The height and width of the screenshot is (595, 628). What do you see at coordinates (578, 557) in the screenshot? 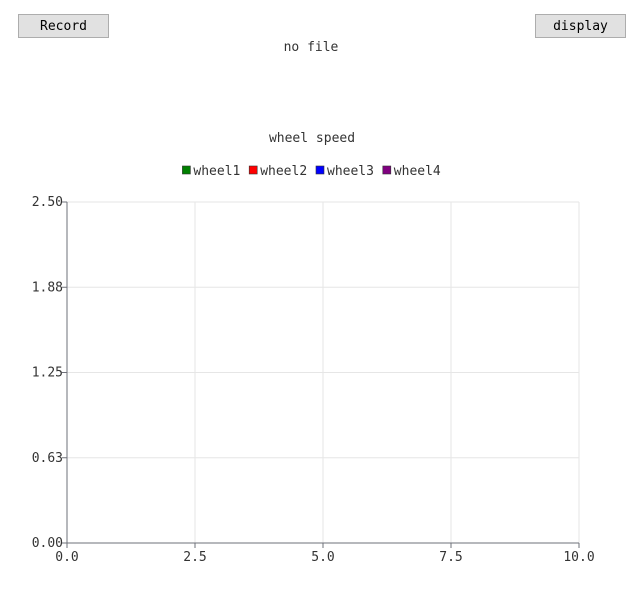
I see `x-tick-label: 10.0` at bounding box center [578, 557].